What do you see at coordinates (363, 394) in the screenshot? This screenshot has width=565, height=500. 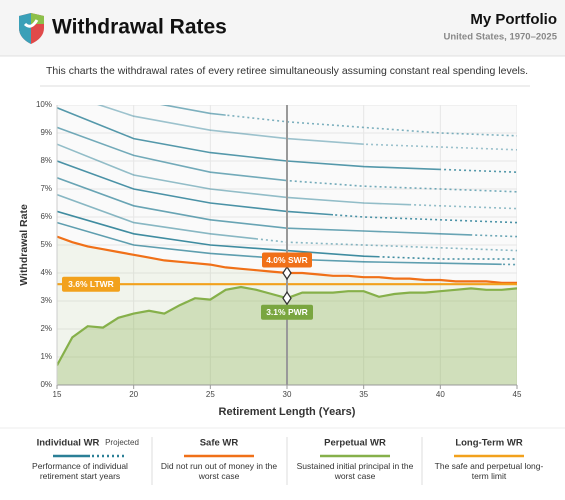 I see `x-tick-label: 35` at bounding box center [363, 394].